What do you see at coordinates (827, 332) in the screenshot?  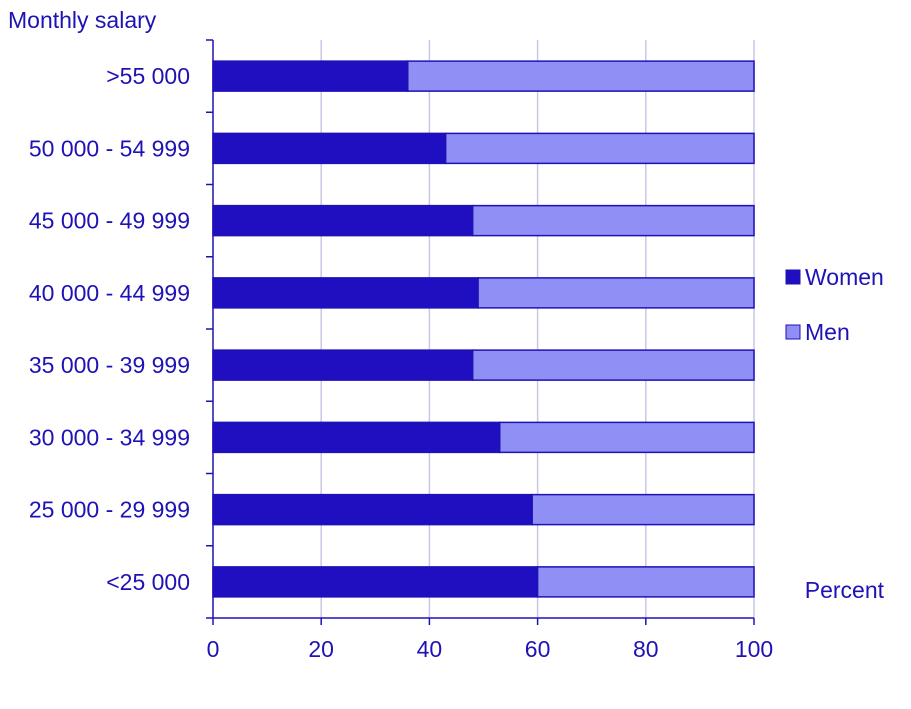 I see `legend-label-men: Men` at bounding box center [827, 332].